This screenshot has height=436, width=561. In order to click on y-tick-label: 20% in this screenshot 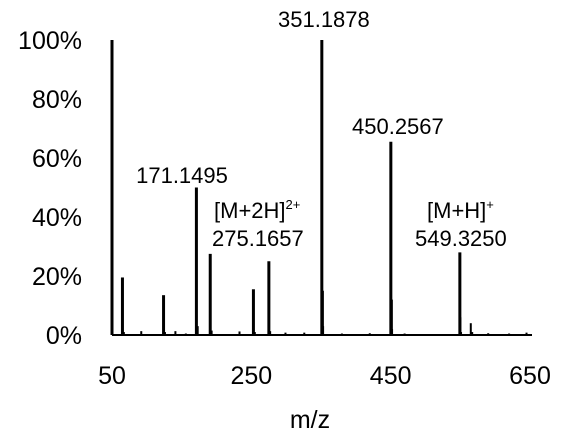, I will do `click(57, 277)`.